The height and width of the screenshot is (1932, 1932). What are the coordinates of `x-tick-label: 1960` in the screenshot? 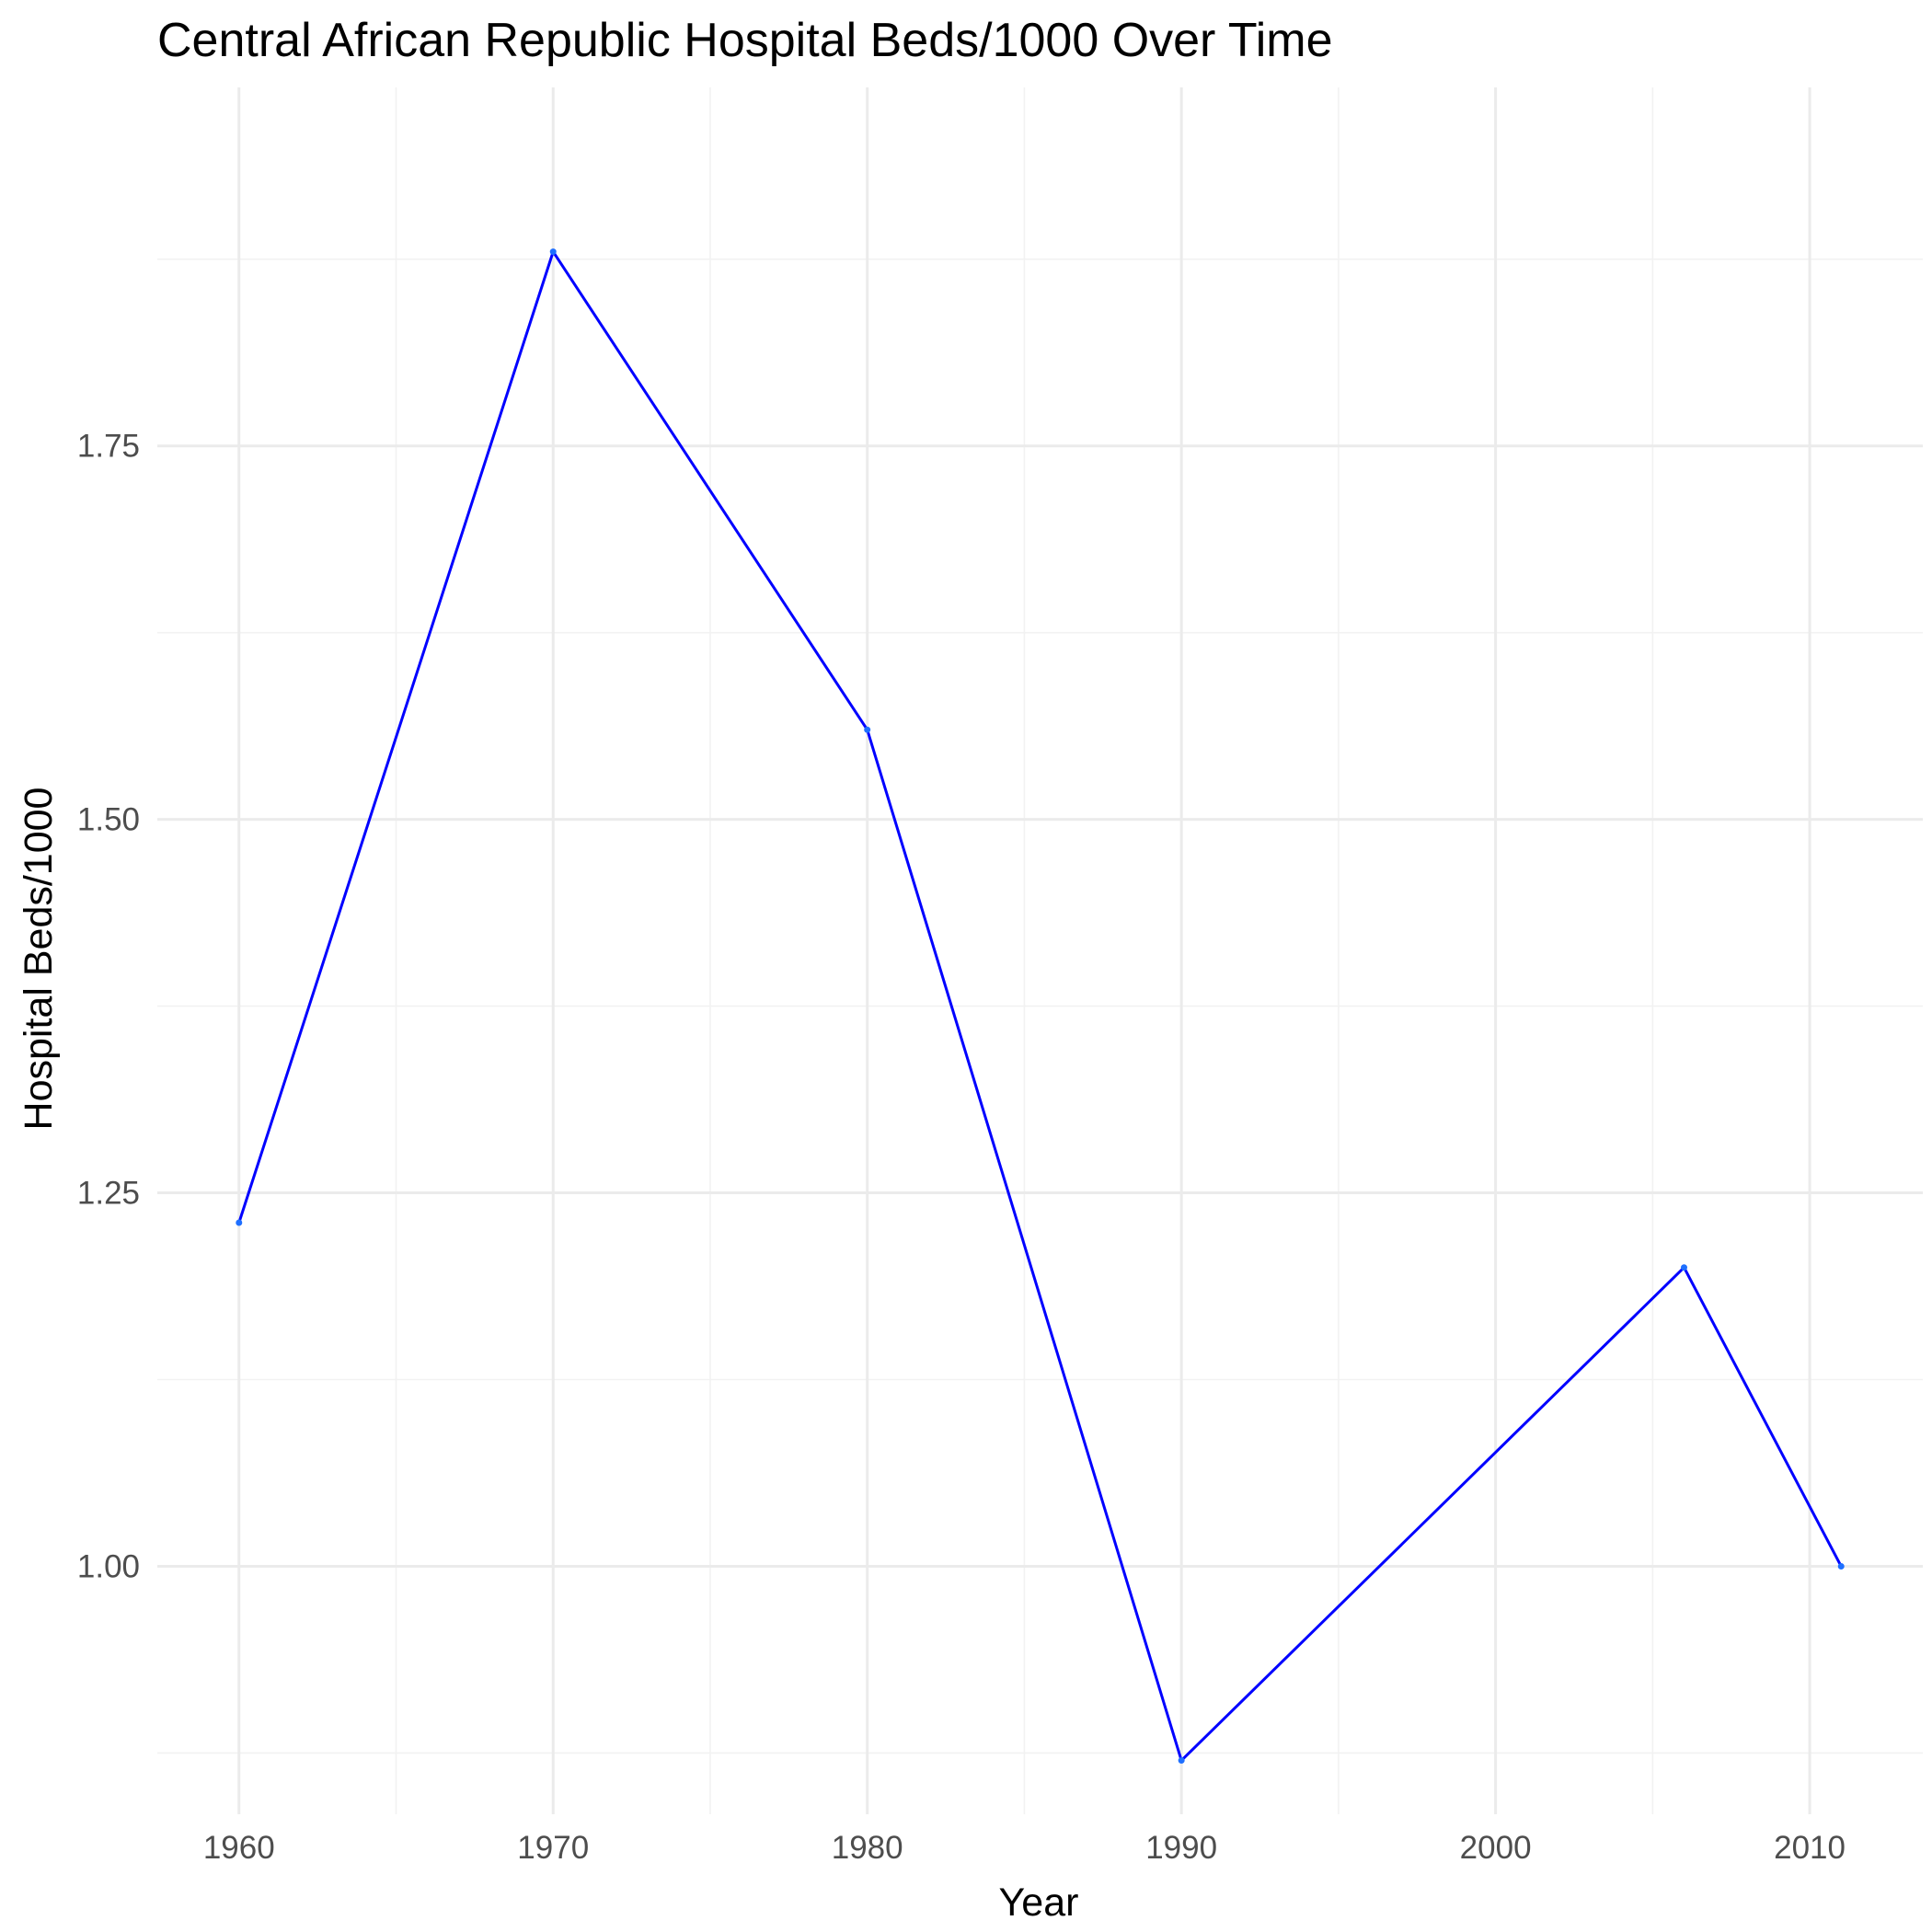 It's located at (239, 1848).